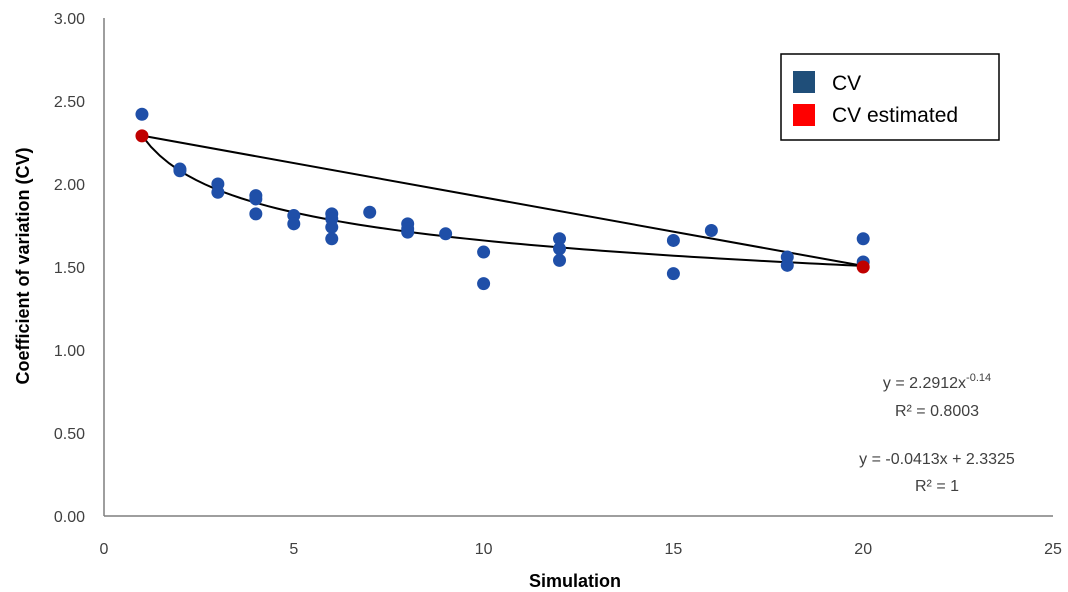 The height and width of the screenshot is (592, 1068). Describe the element at coordinates (863, 549) in the screenshot. I see `x-tick-label: 20` at that location.